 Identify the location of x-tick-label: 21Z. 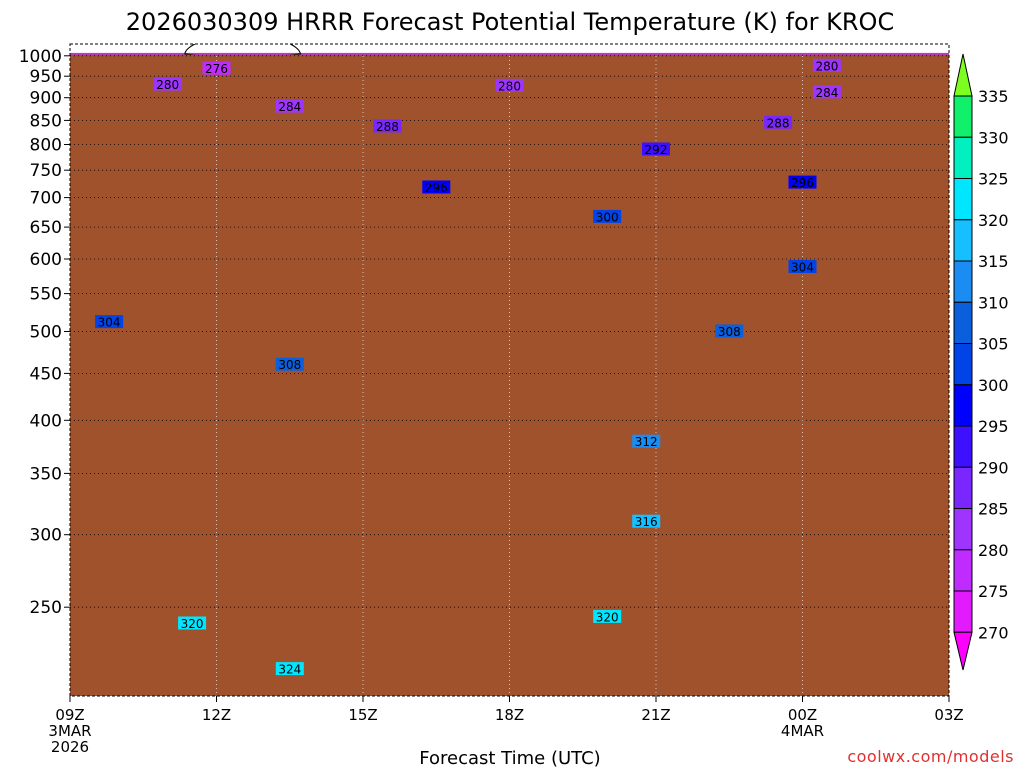
(655, 715).